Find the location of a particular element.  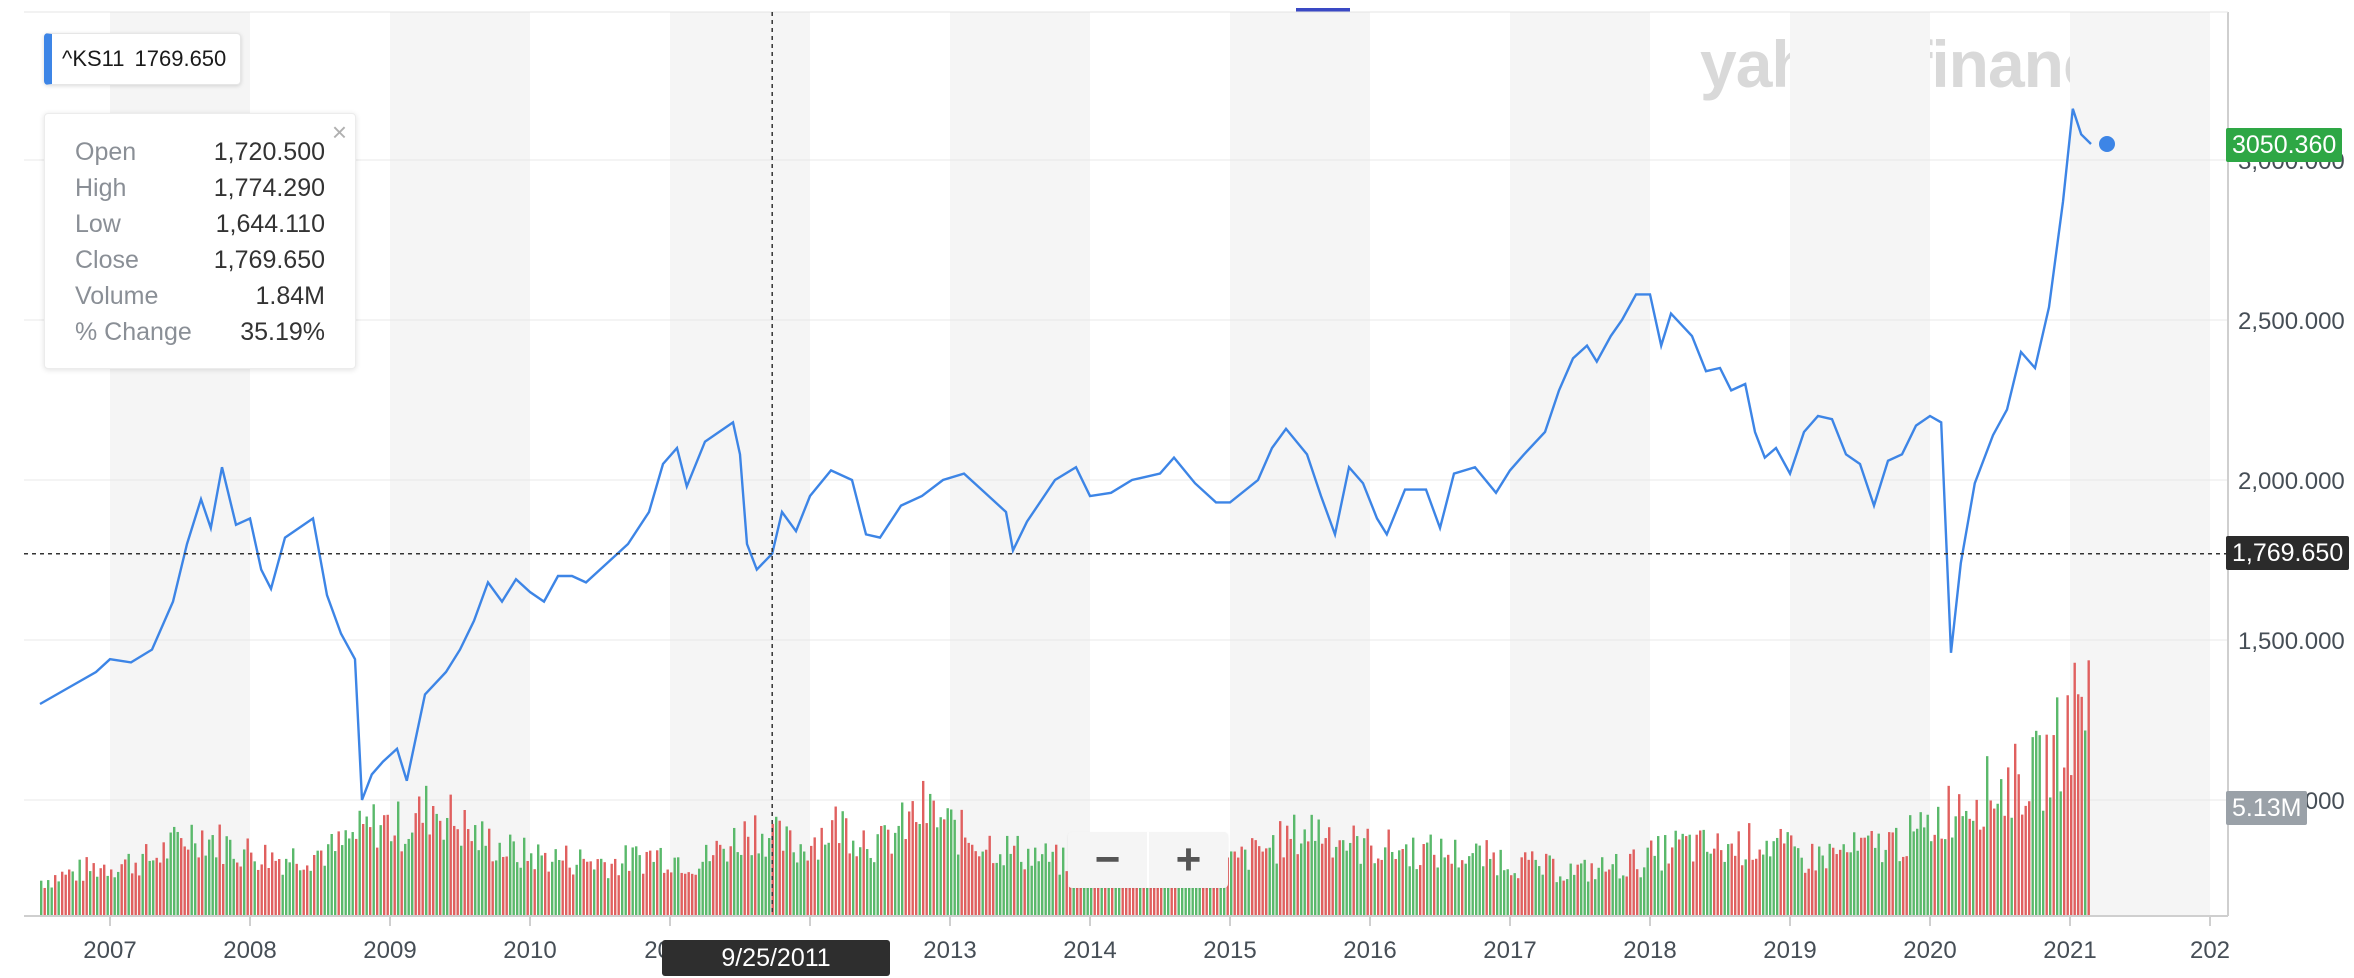

zoom-out-button: − is located at coordinates (1107, 859).